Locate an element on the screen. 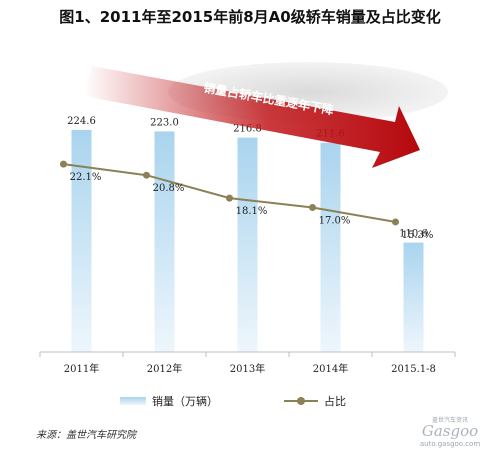 Image resolution: width=500 pixels, height=451 pixels. x-tick-label-2: 2013年 is located at coordinates (247, 368).